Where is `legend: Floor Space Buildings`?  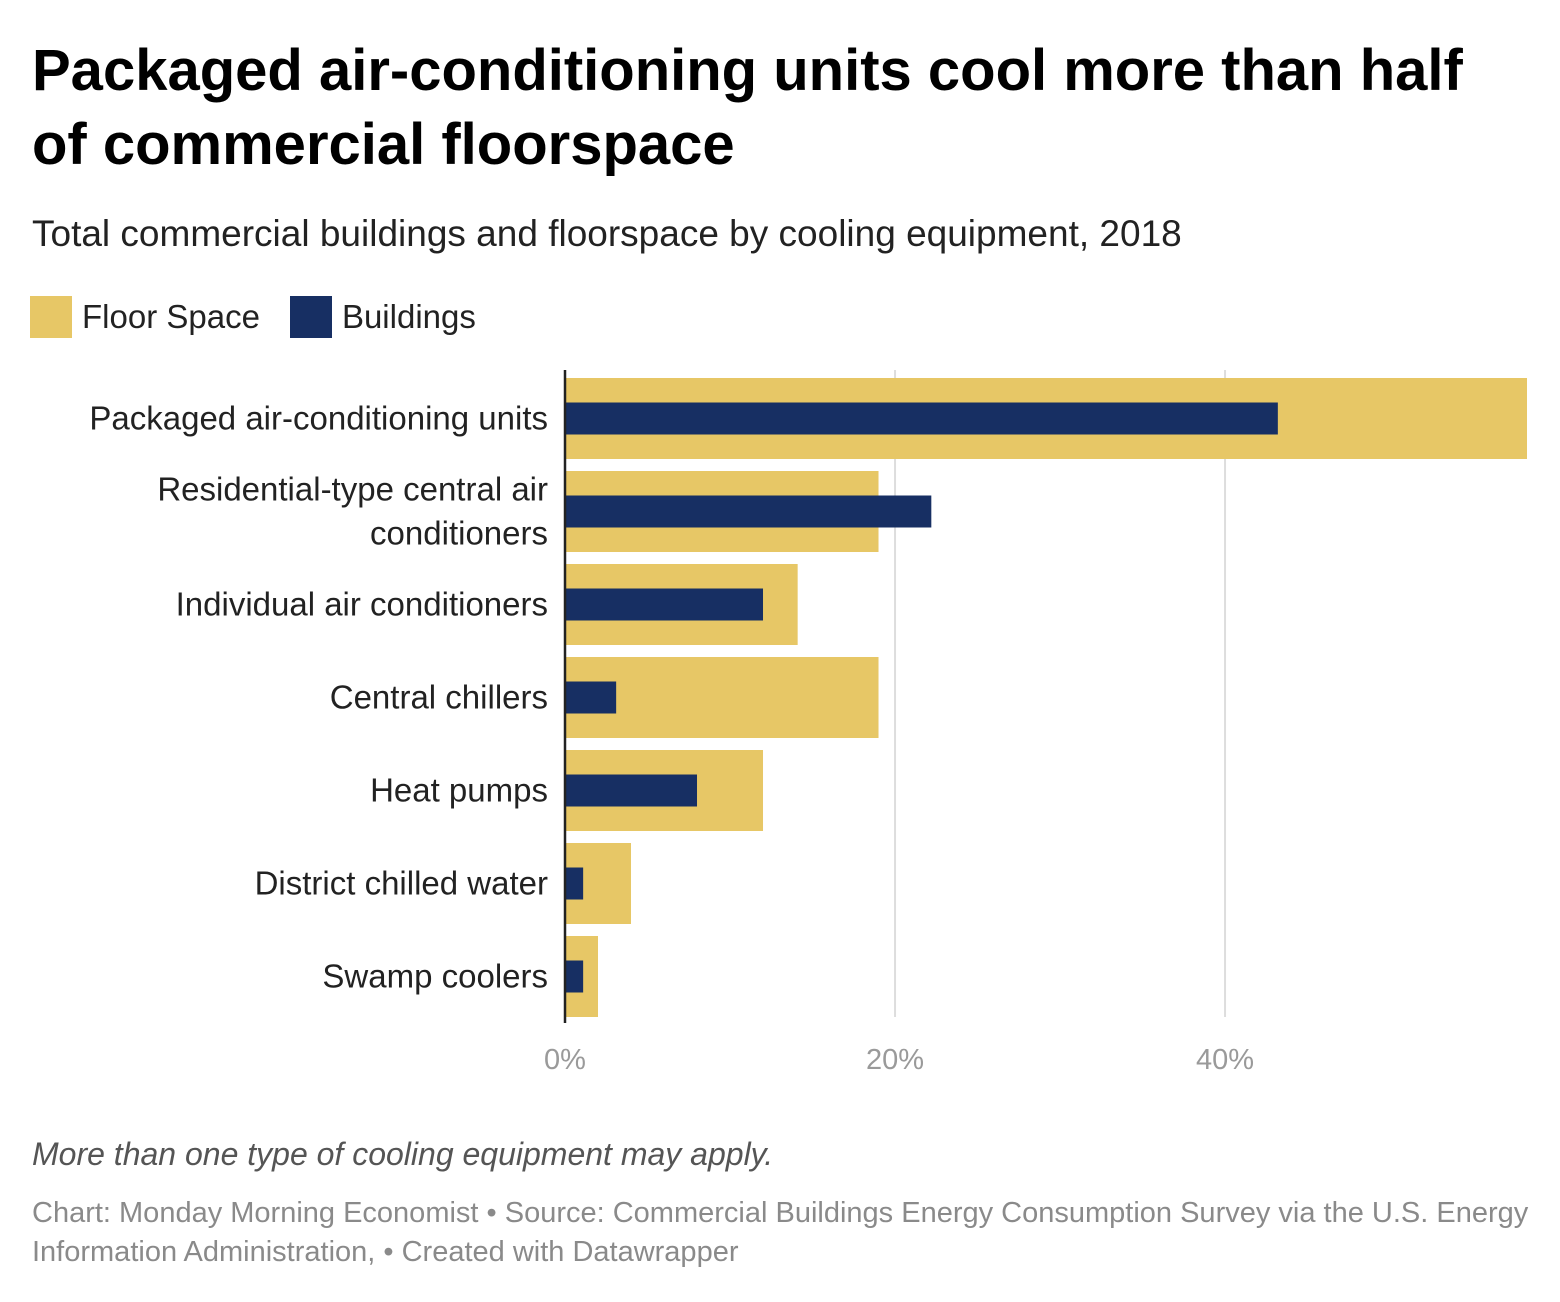 legend: Floor Space Buildings is located at coordinates (268, 317).